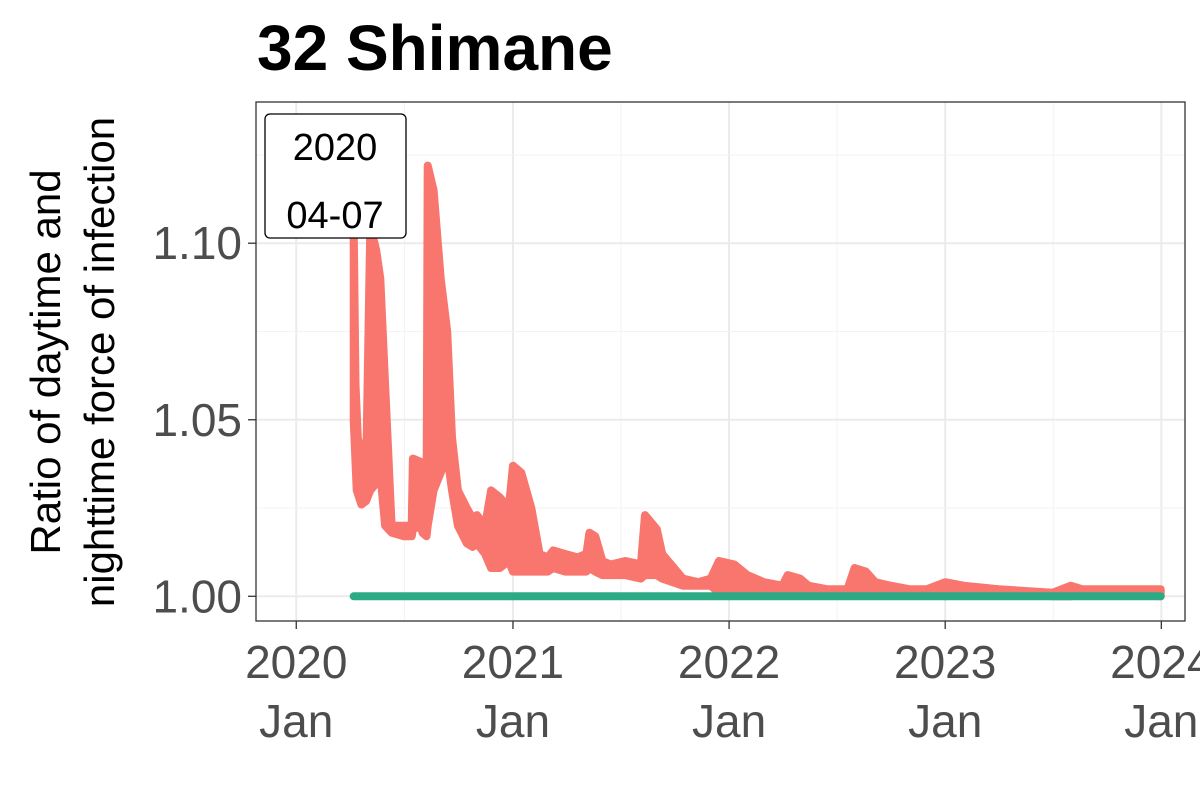  What do you see at coordinates (197, 243) in the screenshot?
I see `y-tick-label: 1.10` at bounding box center [197, 243].